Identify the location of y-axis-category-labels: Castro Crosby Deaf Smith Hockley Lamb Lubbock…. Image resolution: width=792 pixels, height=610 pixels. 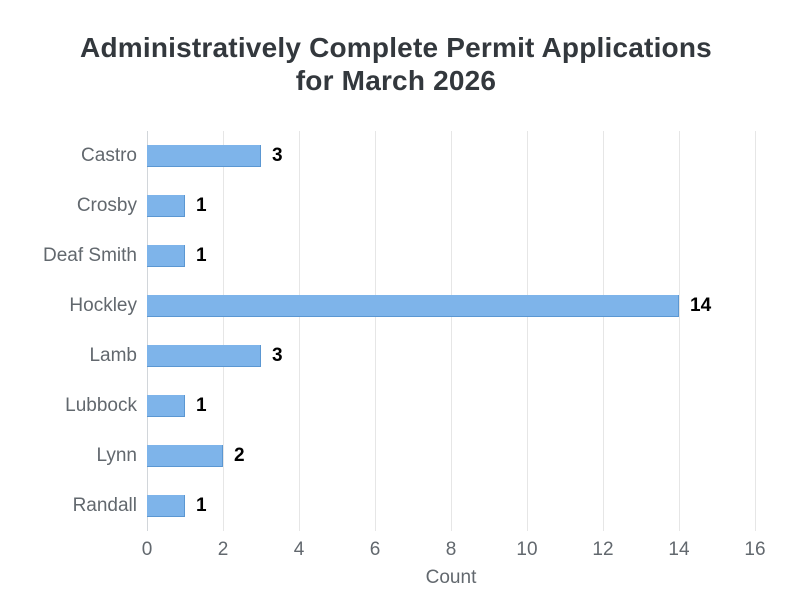
(68, 331).